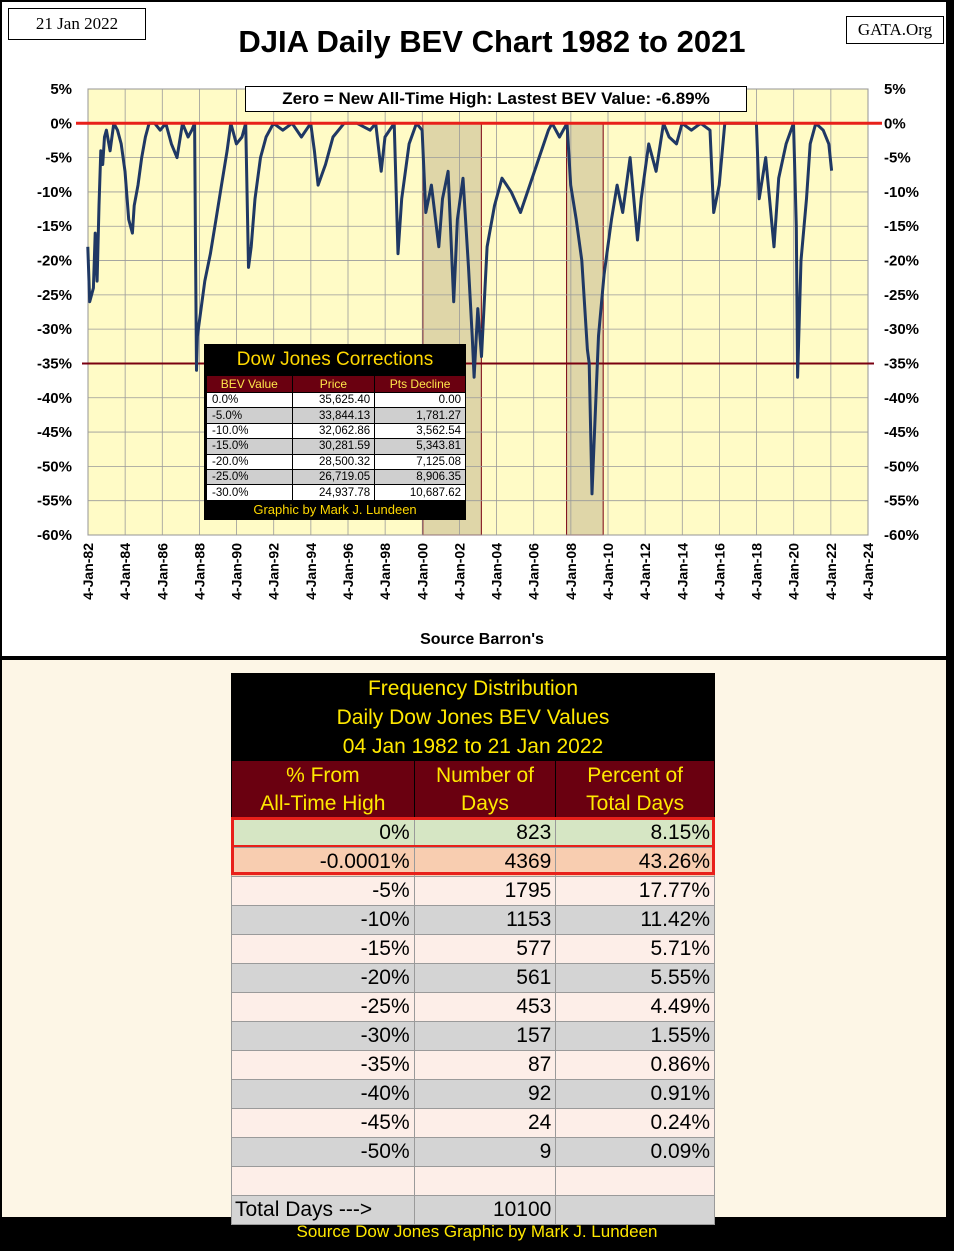 This screenshot has height=1251, width=954. I want to click on frequency-row: -10% 1153 11.42%, so click(473, 920).